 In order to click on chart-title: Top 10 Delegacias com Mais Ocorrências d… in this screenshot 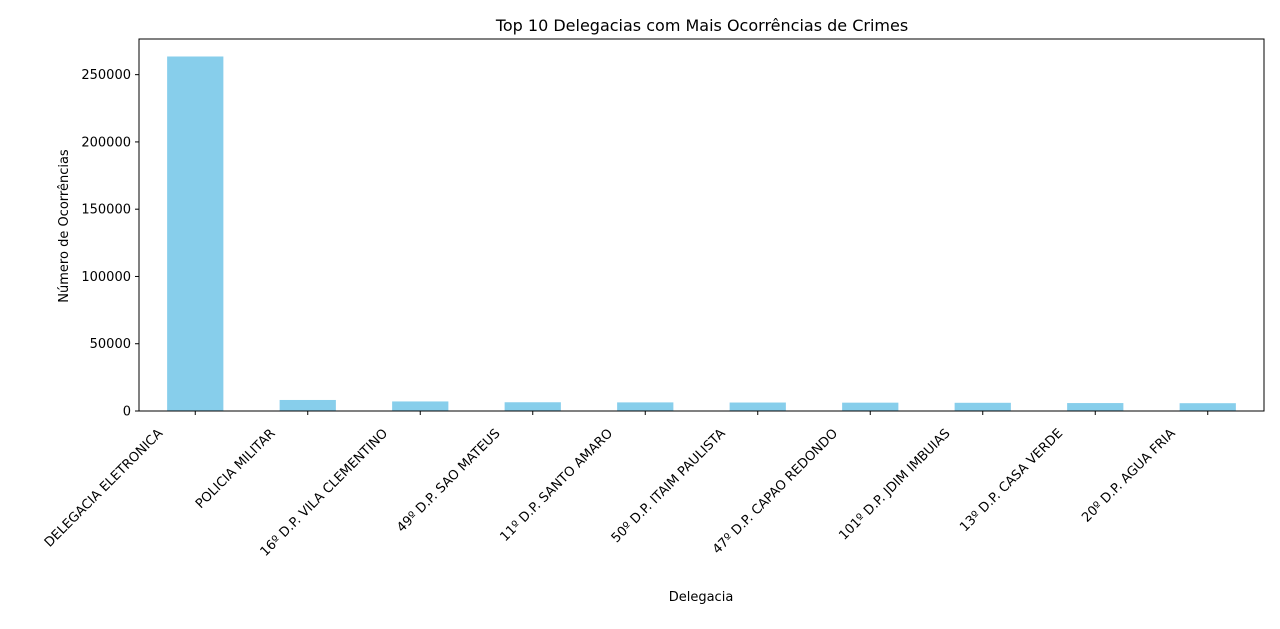, I will do `click(701, 25)`.